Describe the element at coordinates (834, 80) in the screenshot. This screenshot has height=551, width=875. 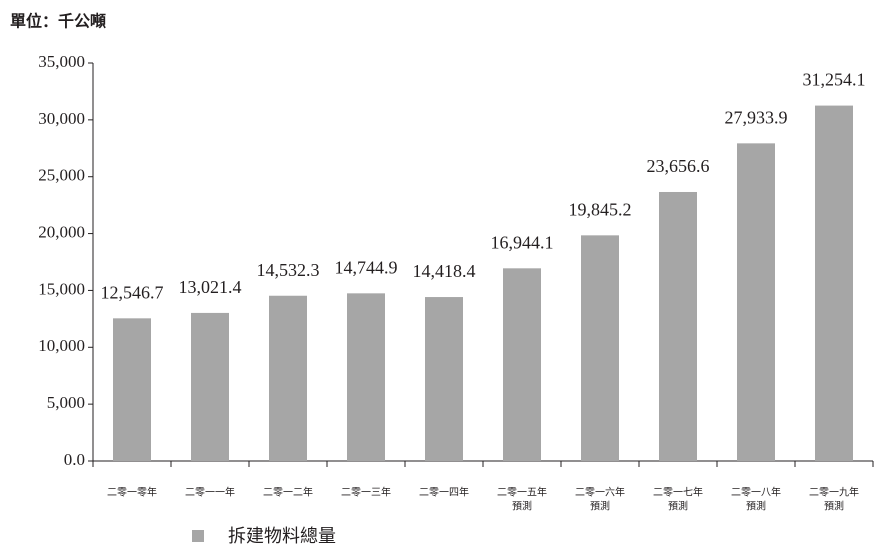
I see `value-label: 31,254.1` at that location.